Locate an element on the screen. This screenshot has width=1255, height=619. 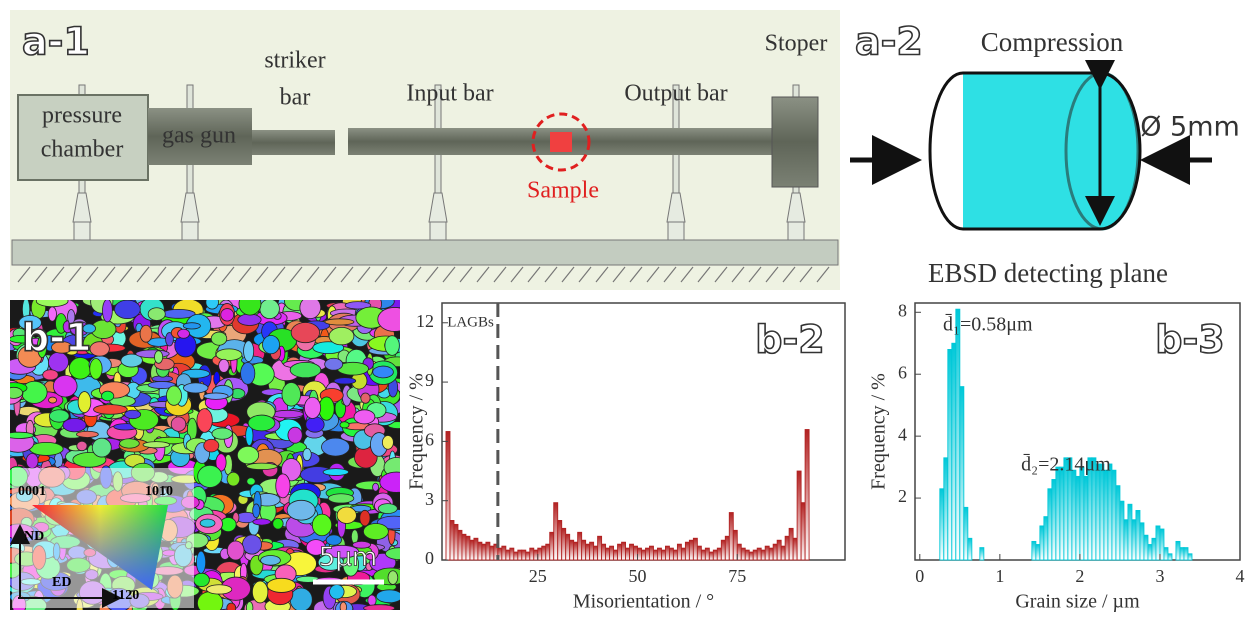
support-foot is located at coordinates (82, 231).